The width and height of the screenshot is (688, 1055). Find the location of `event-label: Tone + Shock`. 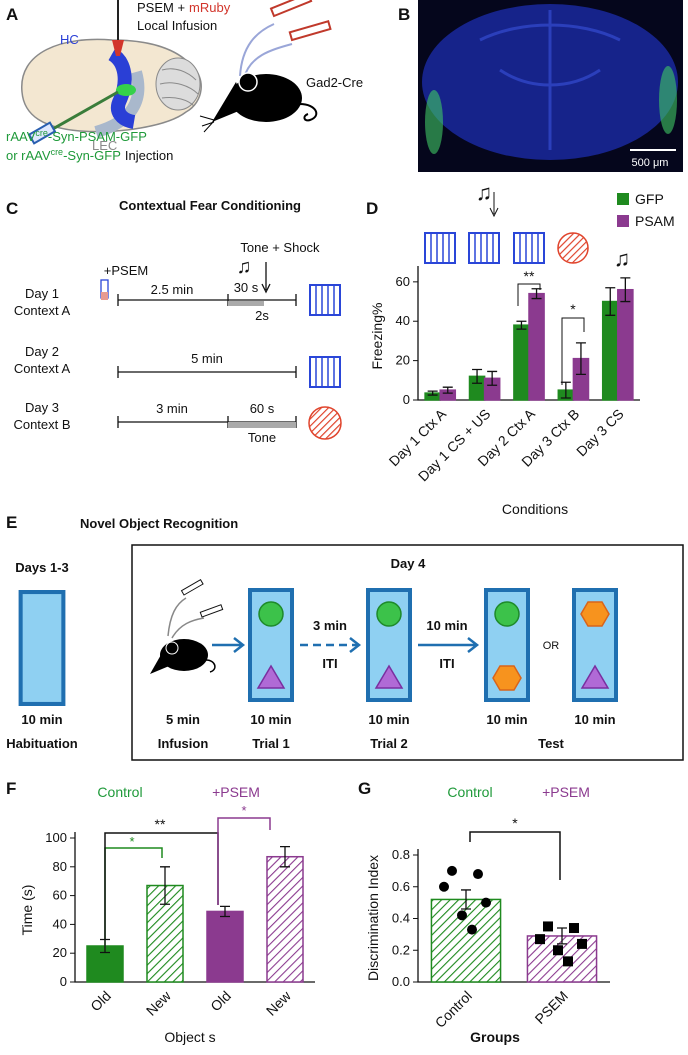

event-label: Tone + Shock is located at coordinates (280, 247).